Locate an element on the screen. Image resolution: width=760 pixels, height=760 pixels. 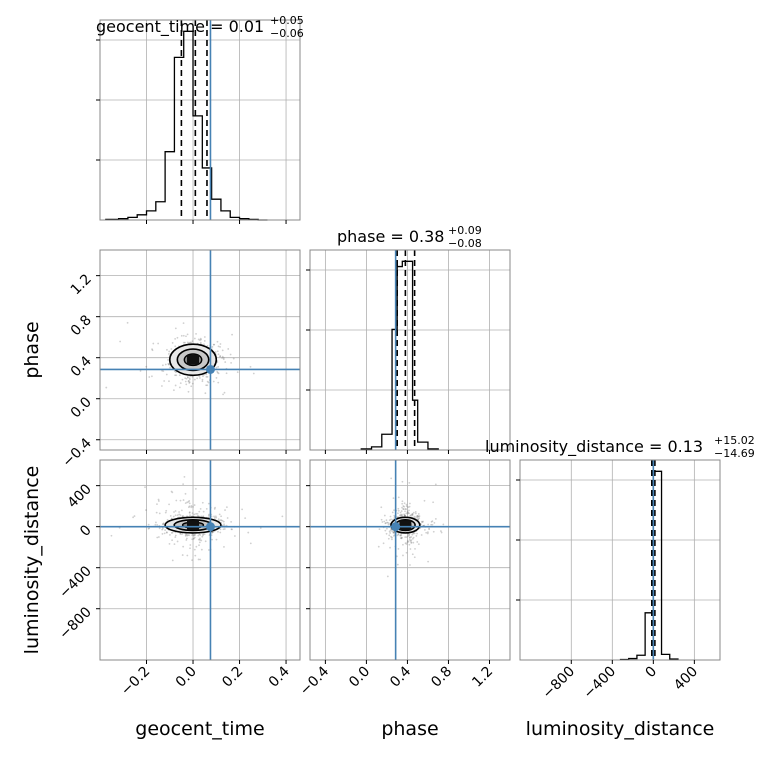
y-tick-label-phase: −0.4 is located at coordinates (76, 452).